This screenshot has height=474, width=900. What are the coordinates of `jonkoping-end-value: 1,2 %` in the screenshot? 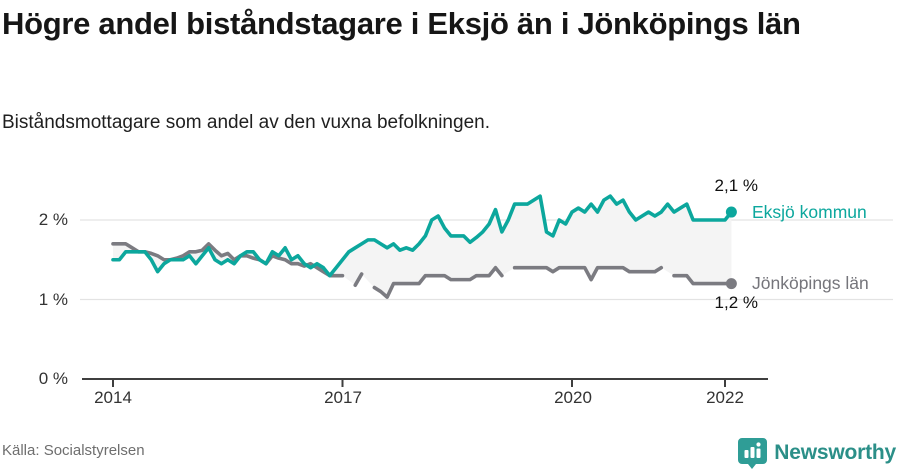 It's located at (736, 302).